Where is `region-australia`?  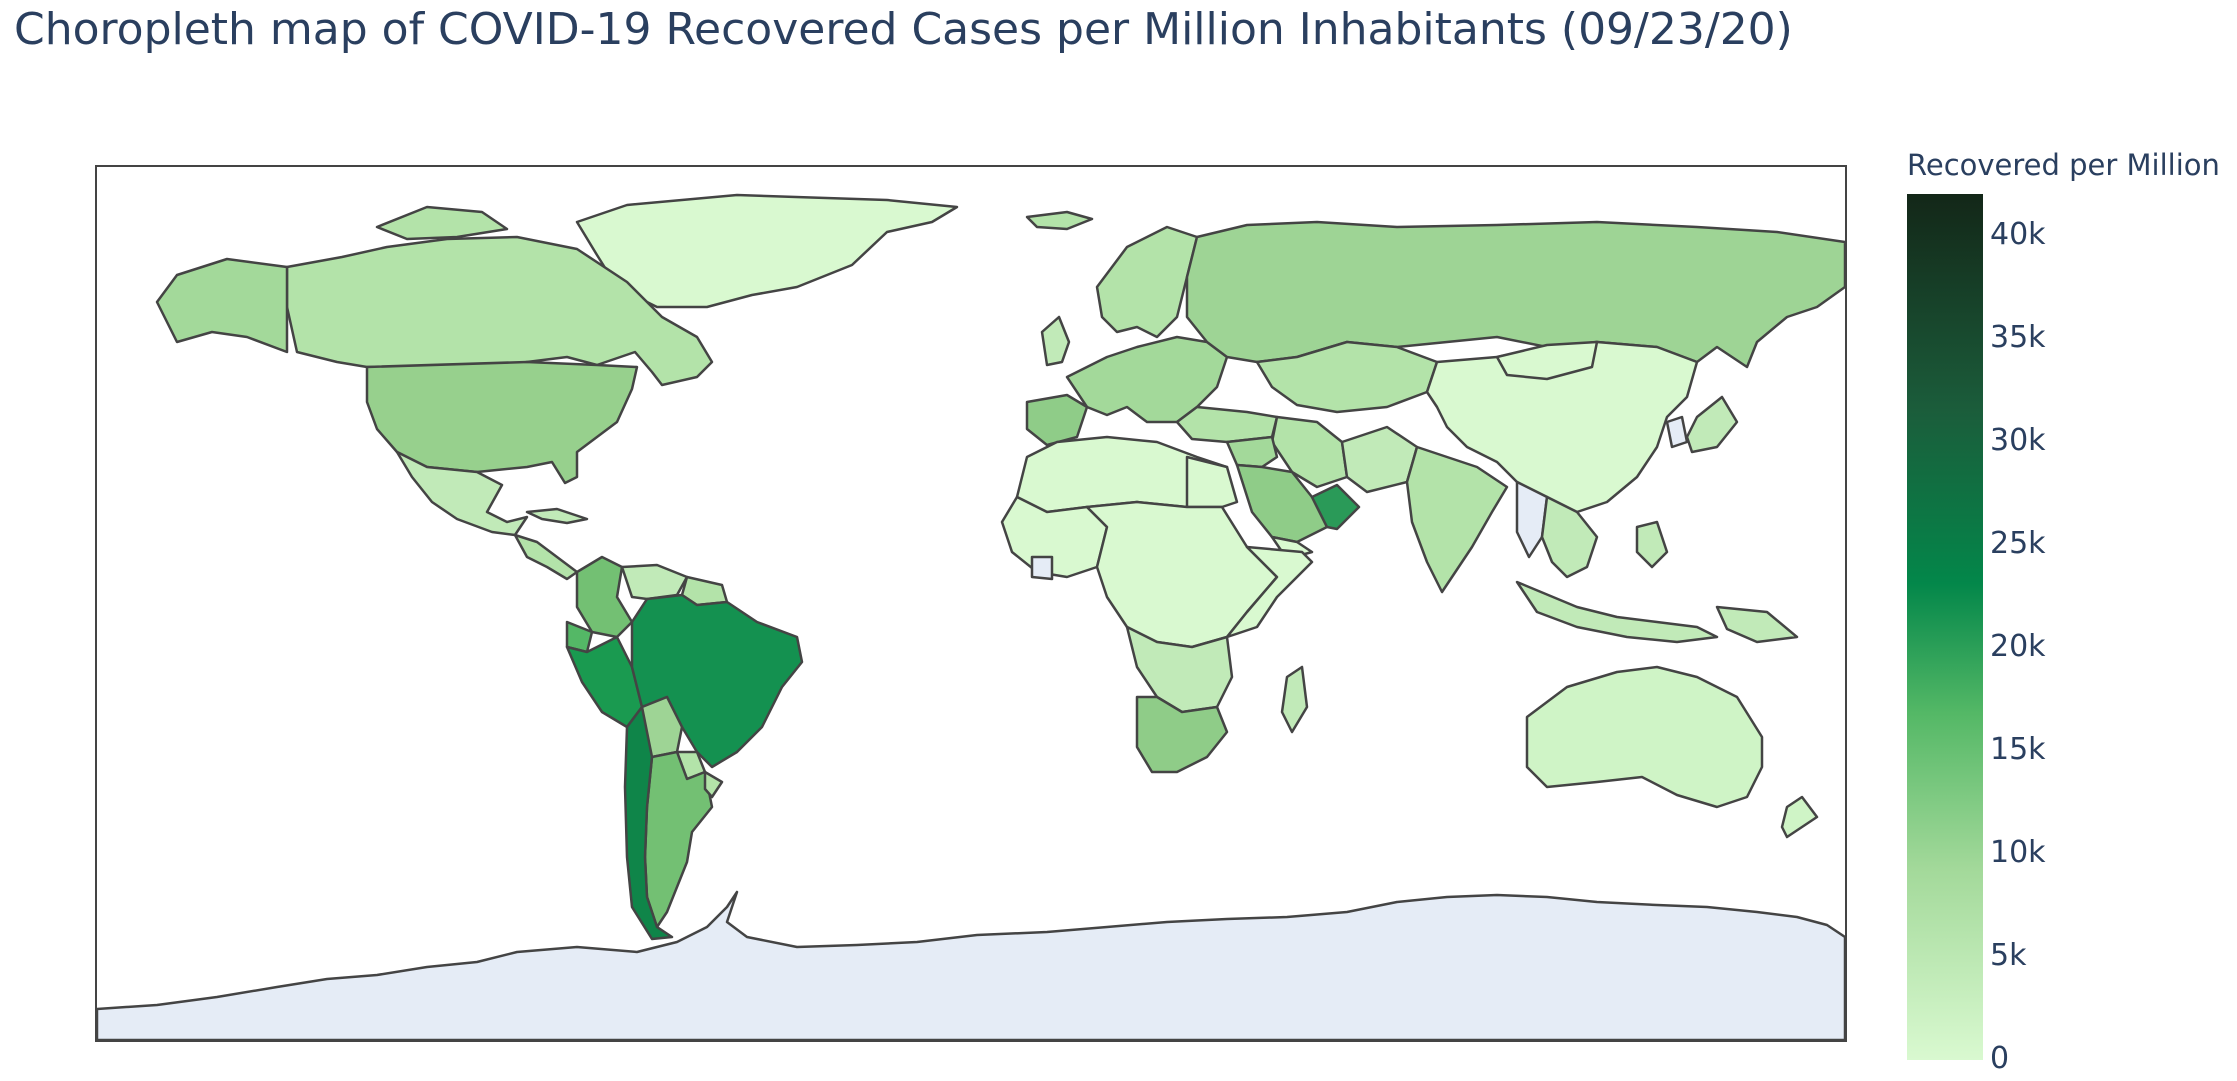
region-australia is located at coordinates (1644, 737).